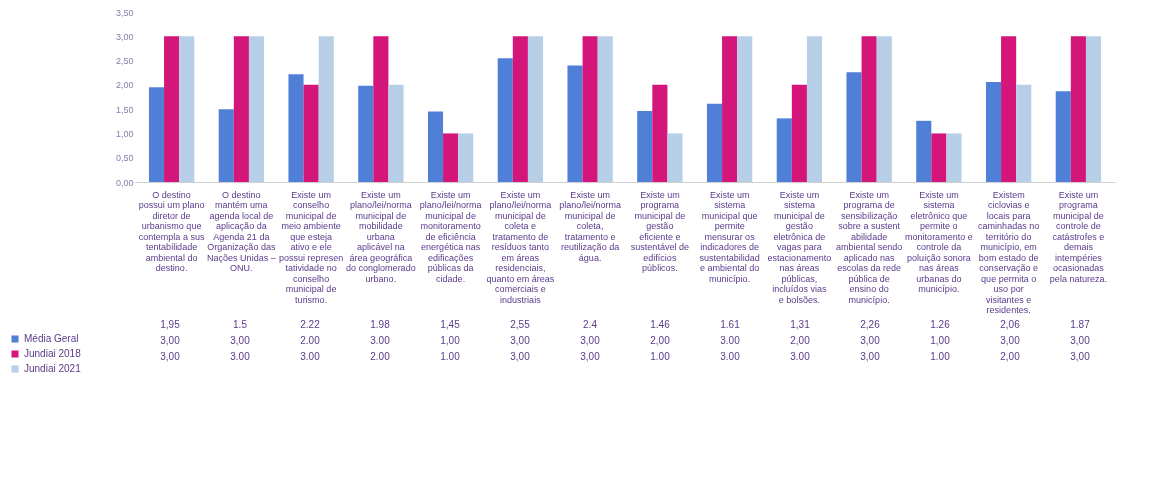 The image size is (1155, 489). I want to click on data-label: 1,45, so click(450, 324).